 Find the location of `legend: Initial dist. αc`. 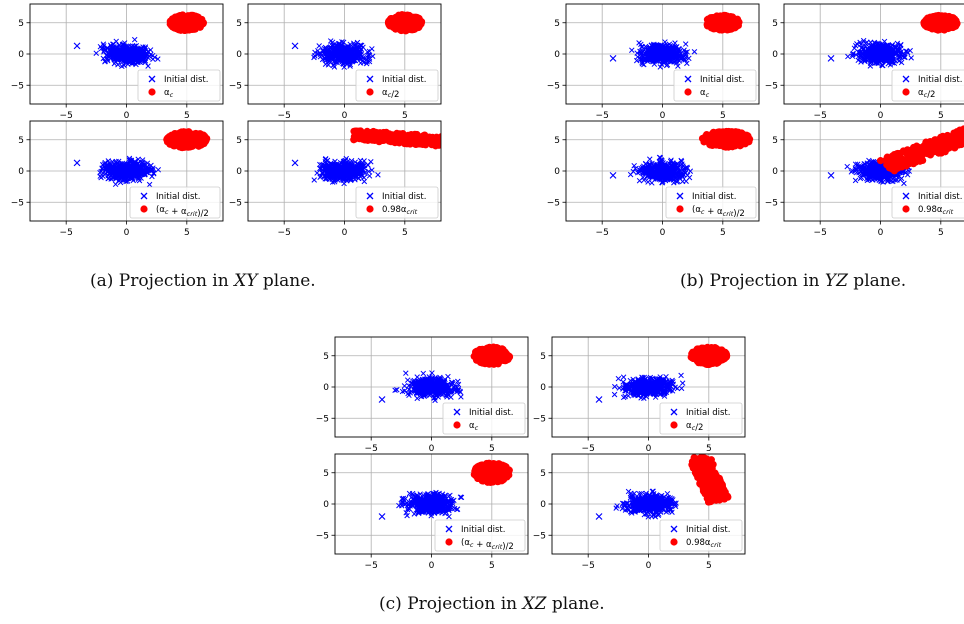

legend: Initial dist. αc is located at coordinates (179, 85).